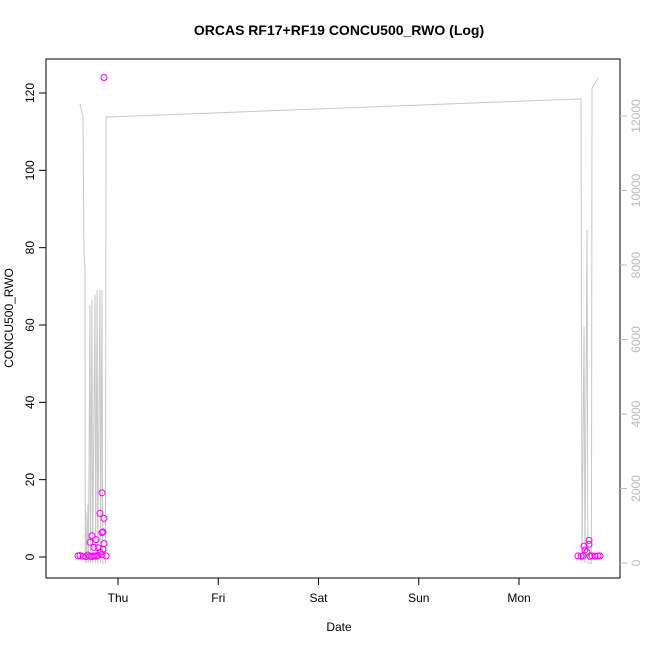 The width and height of the screenshot is (650, 650). I want to click on x-tick-label: Fri, so click(218, 598).